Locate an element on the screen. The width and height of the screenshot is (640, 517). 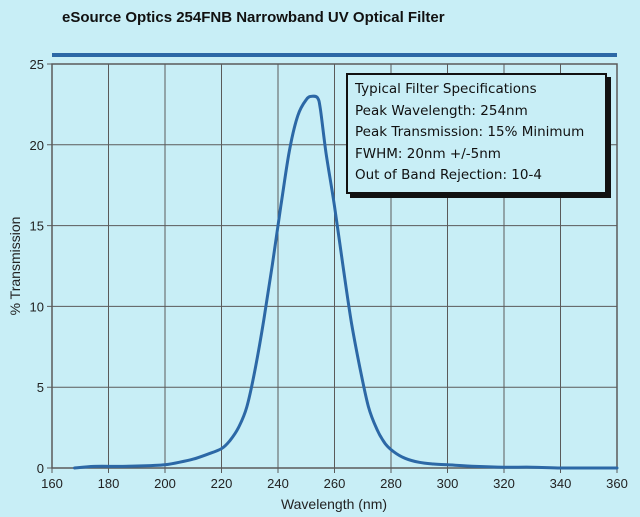
spec-peak-transmission: Peak Transmission: 15% Minimum is located at coordinates (470, 132).